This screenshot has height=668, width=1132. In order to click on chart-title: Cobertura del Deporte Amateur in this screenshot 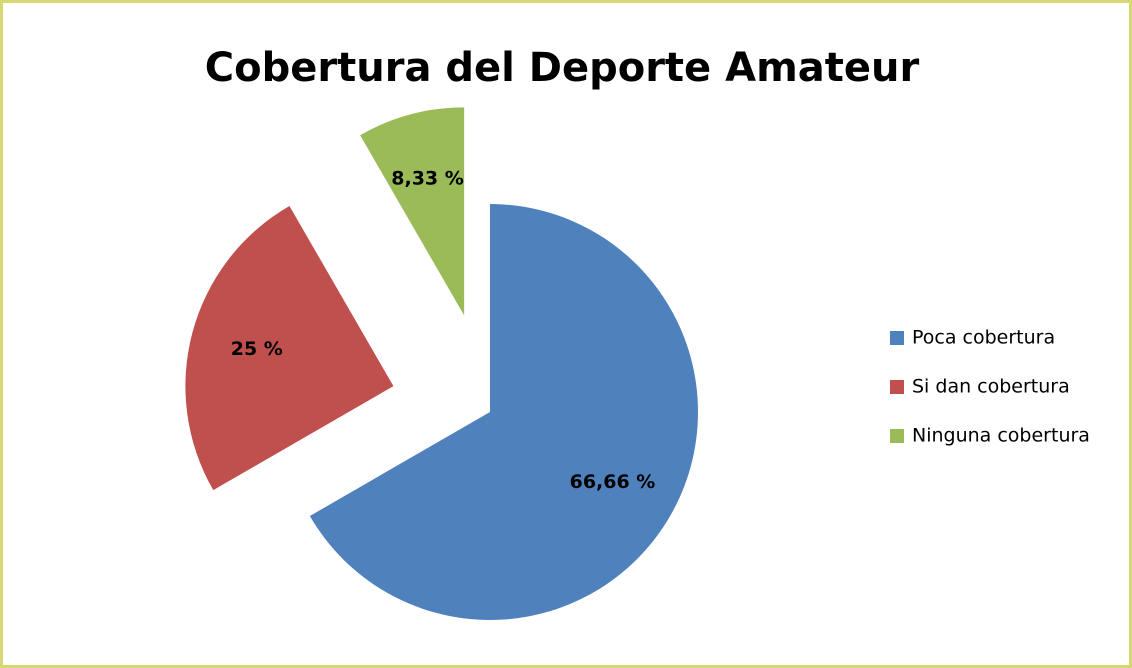, I will do `click(562, 68)`.